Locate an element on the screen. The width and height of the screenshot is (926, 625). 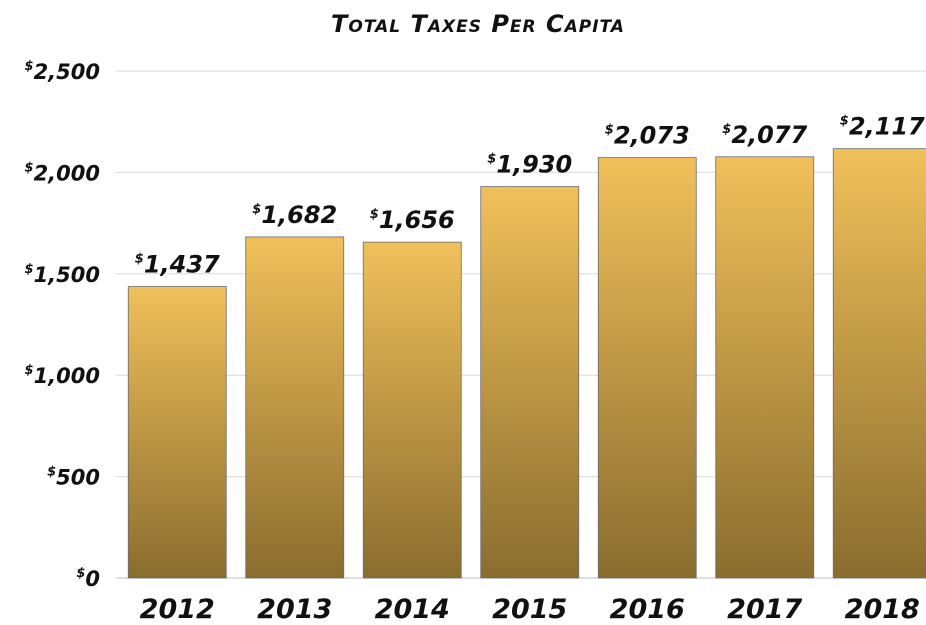
y-tick-label: $1,500 is located at coordinates (62, 274).